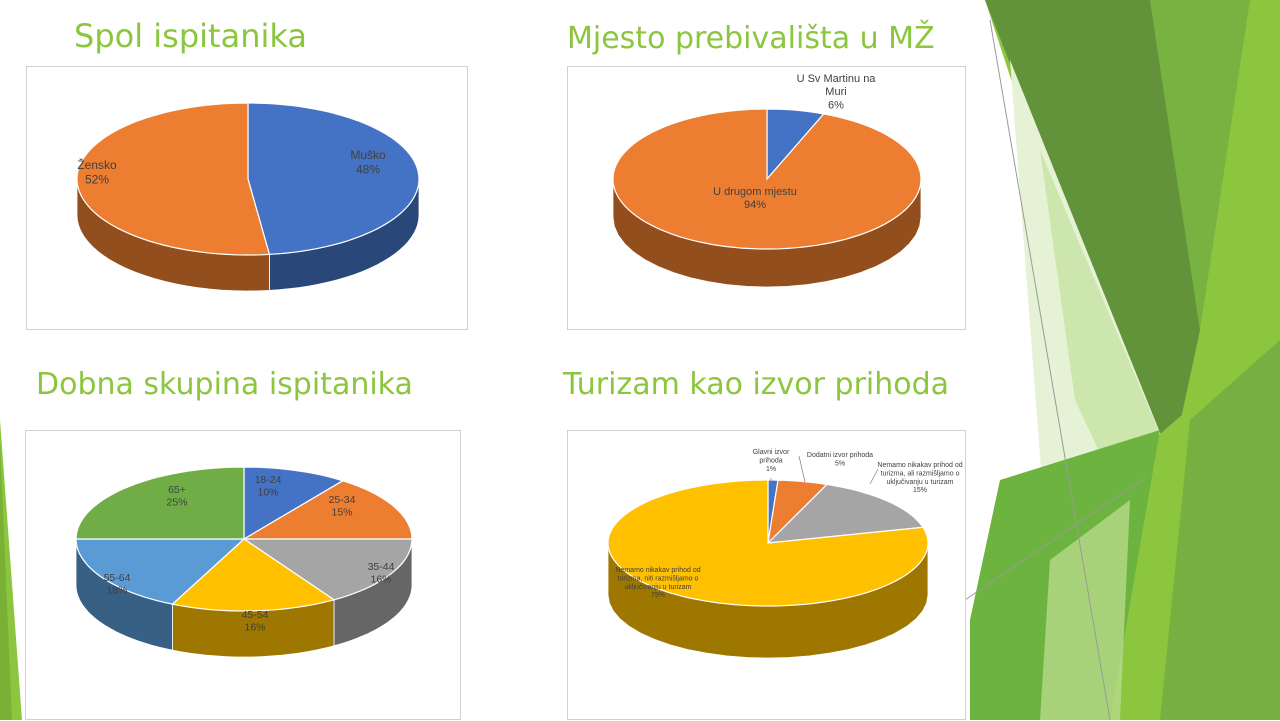  Describe the element at coordinates (840, 455) in the screenshot. I see `slice-label-dodatni-izvor-prihoda: Dodatni izvor prihoda` at that location.